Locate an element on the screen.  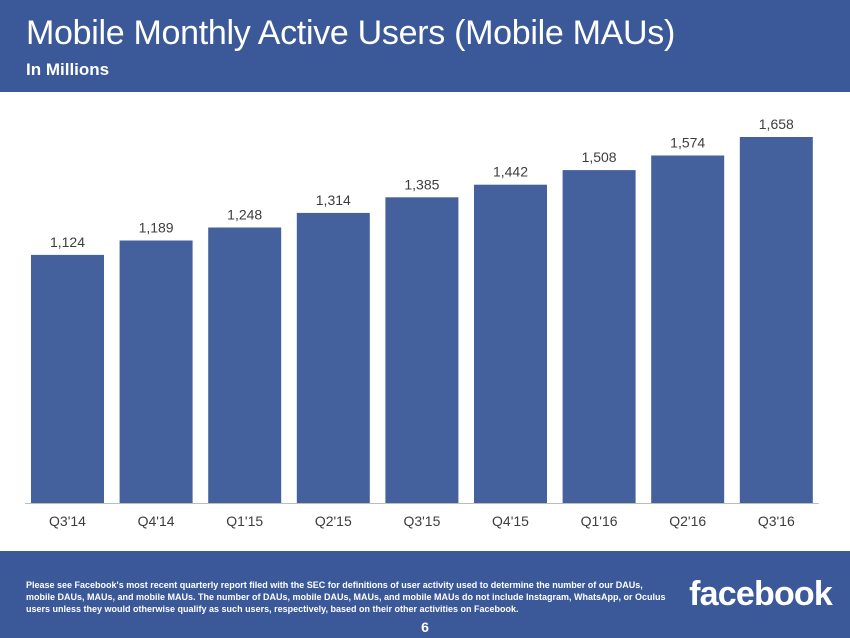
x-tick-label-Q4'15: Q4'15 is located at coordinates (510, 521).